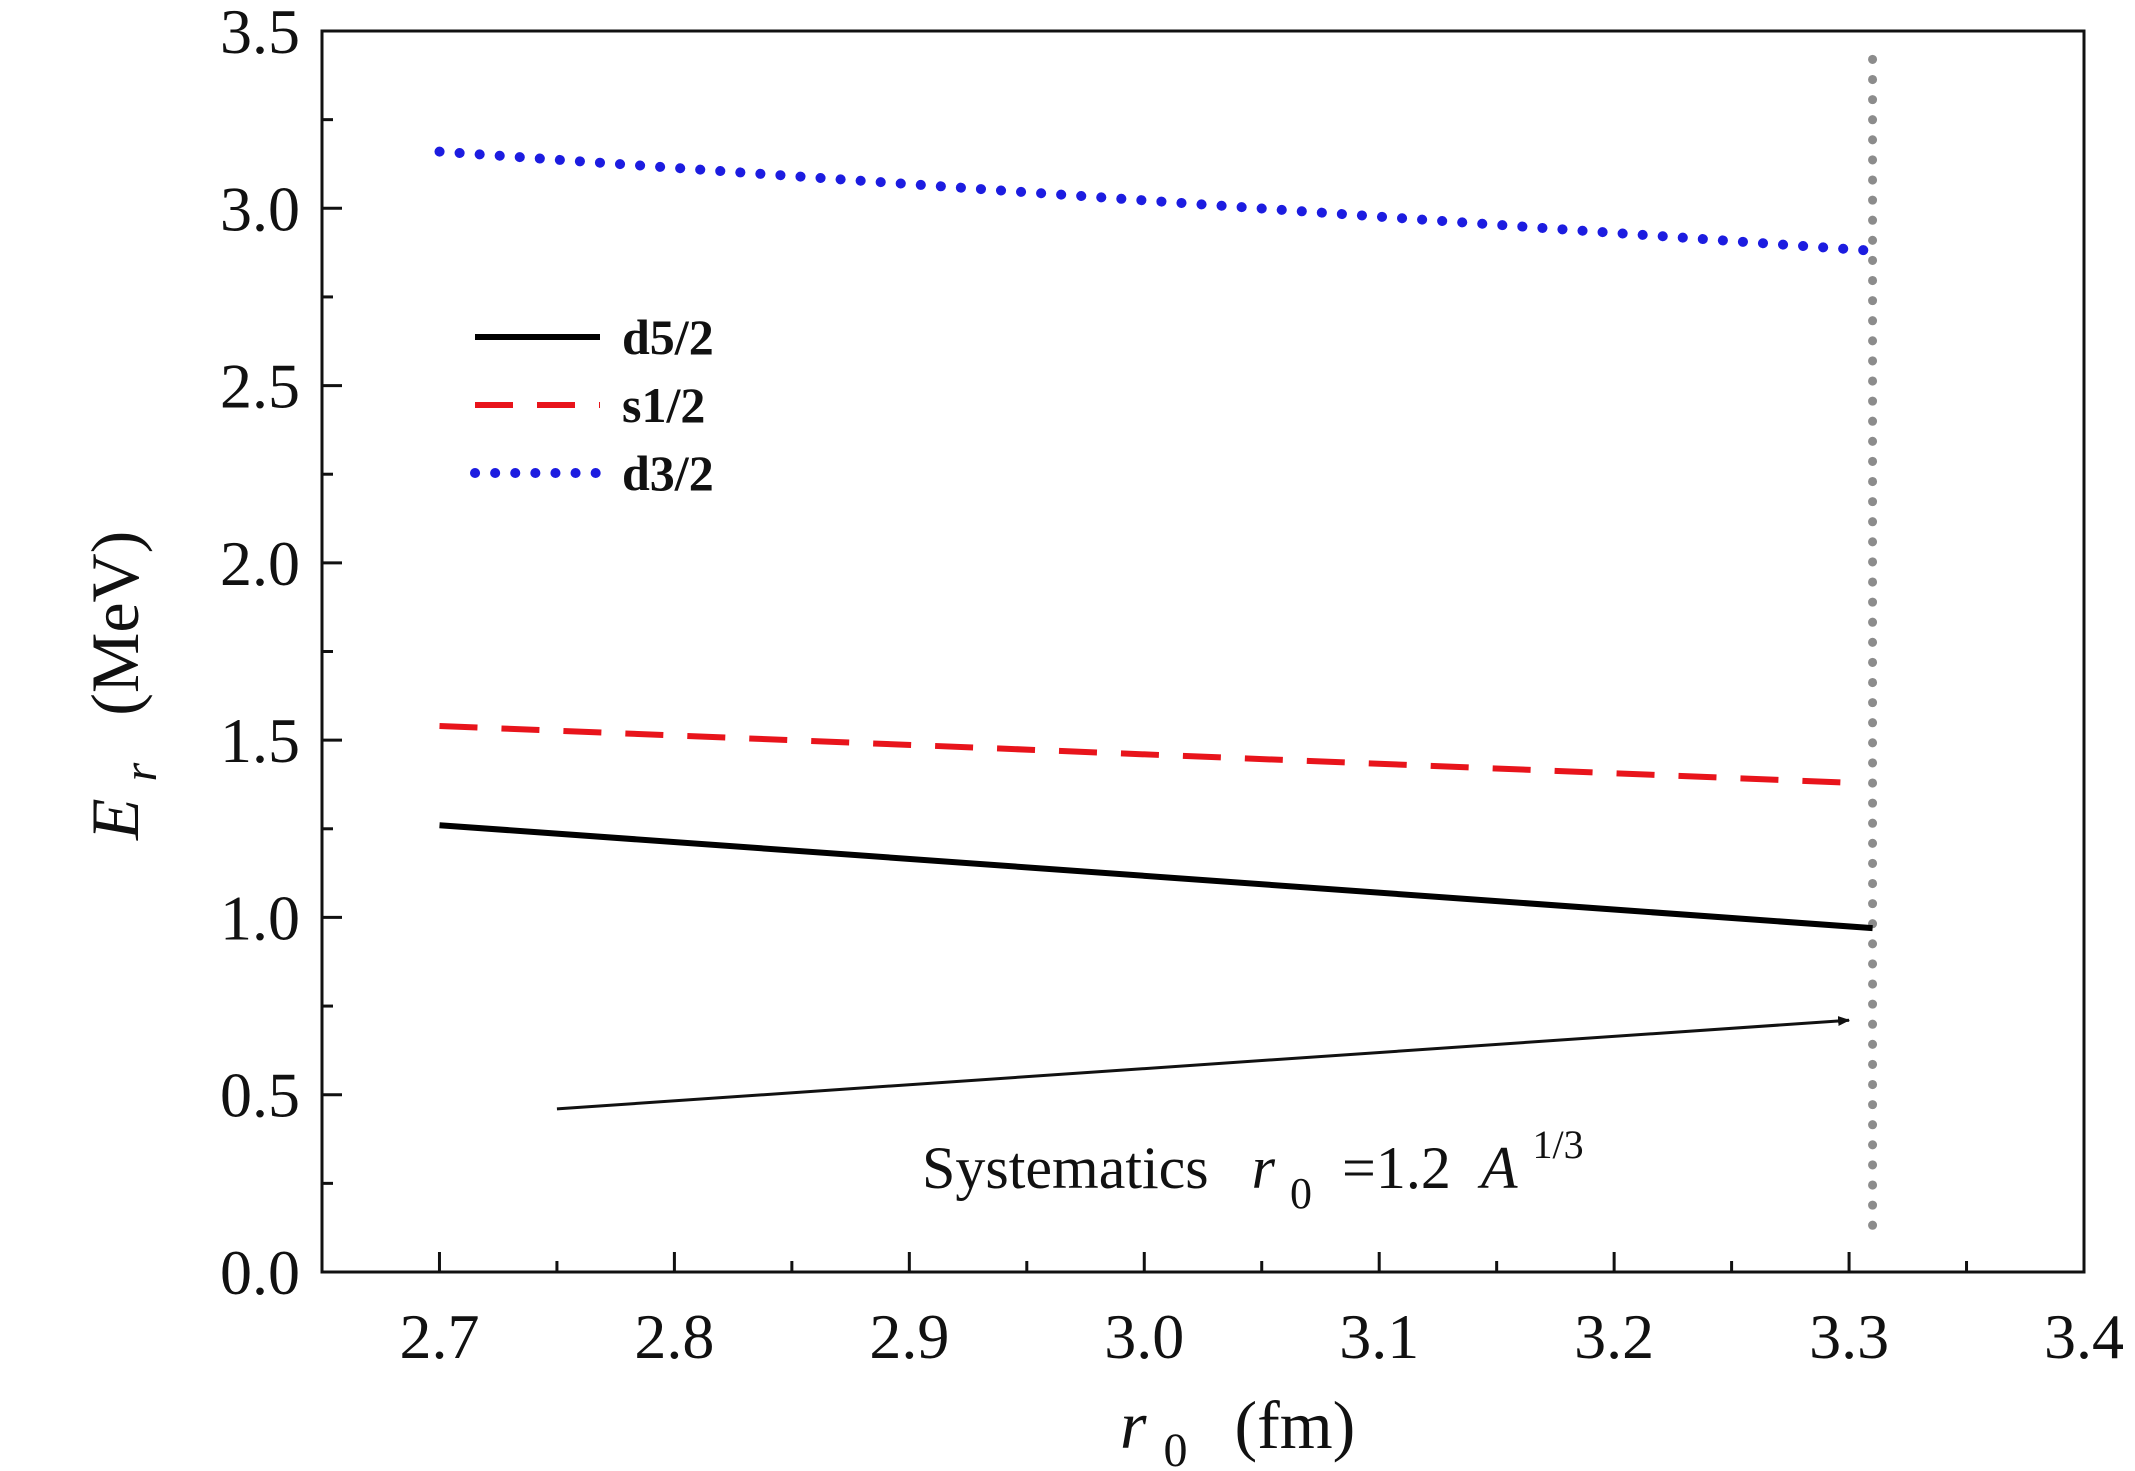  Describe the element at coordinates (1261, 1262) in the screenshot. I see `x-axis-ticks` at that location.